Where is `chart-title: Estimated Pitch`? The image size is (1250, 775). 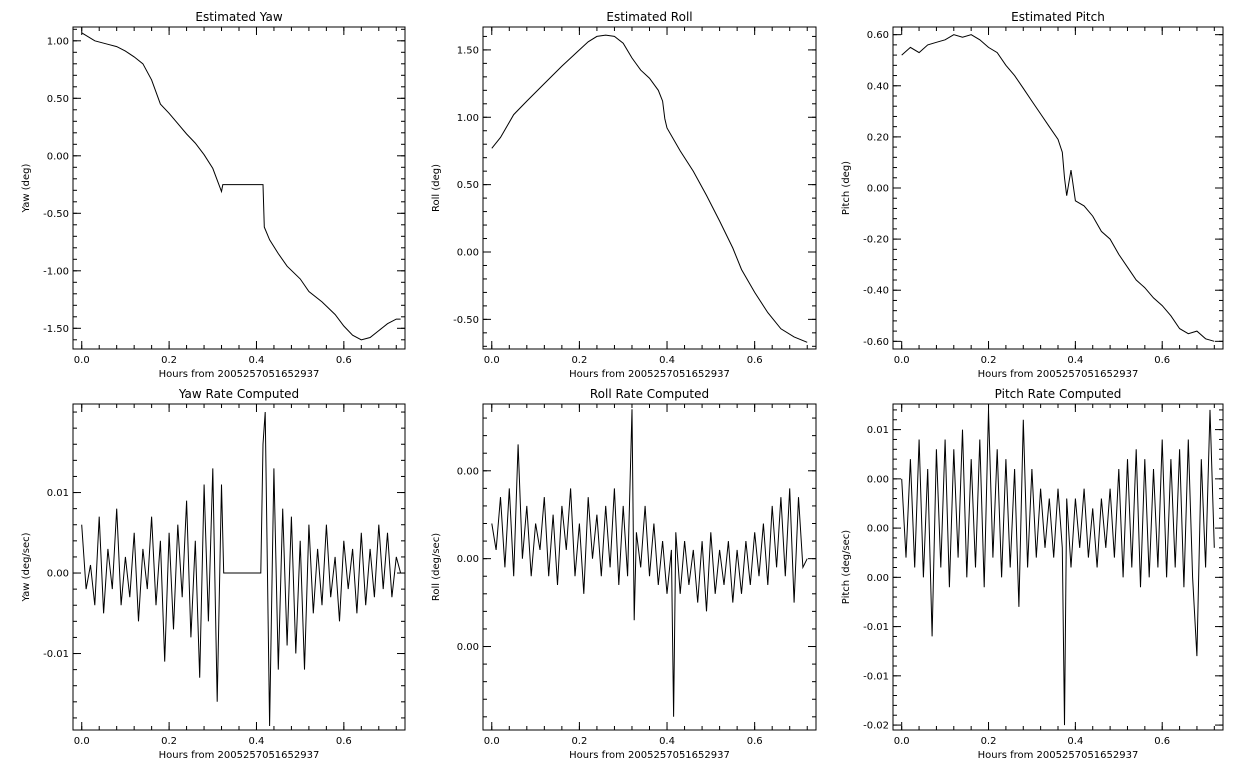 chart-title: Estimated Pitch is located at coordinates (1058, 17).